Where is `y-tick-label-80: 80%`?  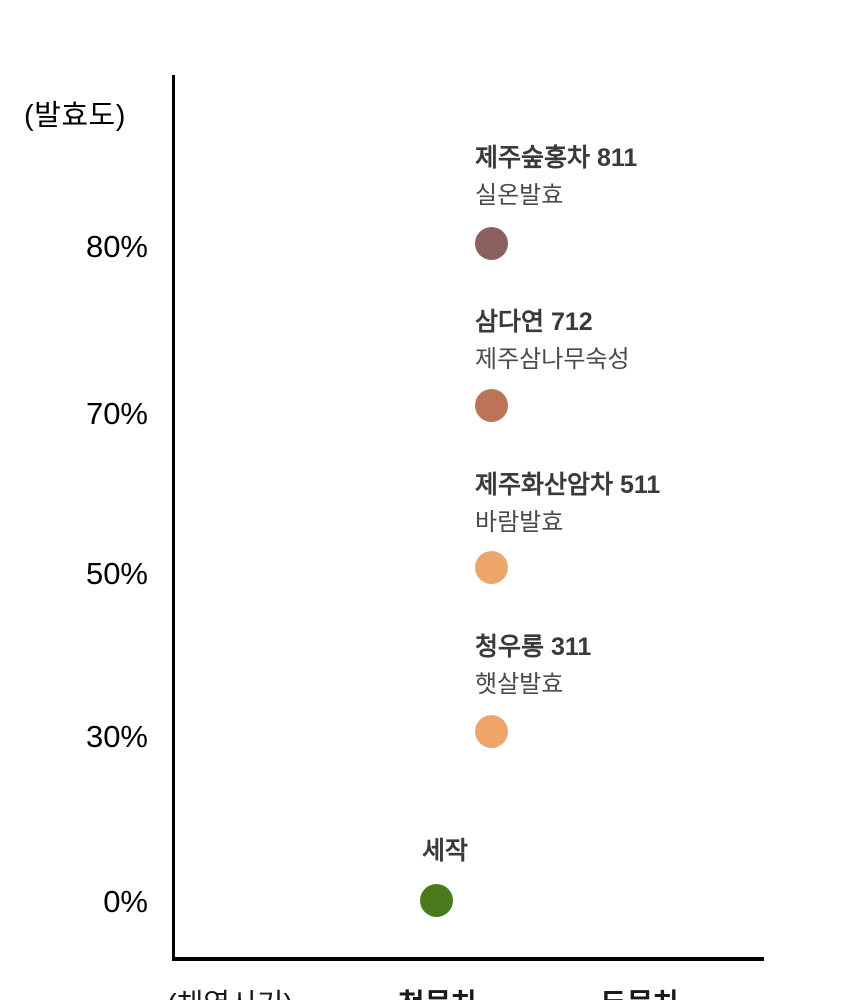
y-tick-label-80: 80% is located at coordinates (116, 246).